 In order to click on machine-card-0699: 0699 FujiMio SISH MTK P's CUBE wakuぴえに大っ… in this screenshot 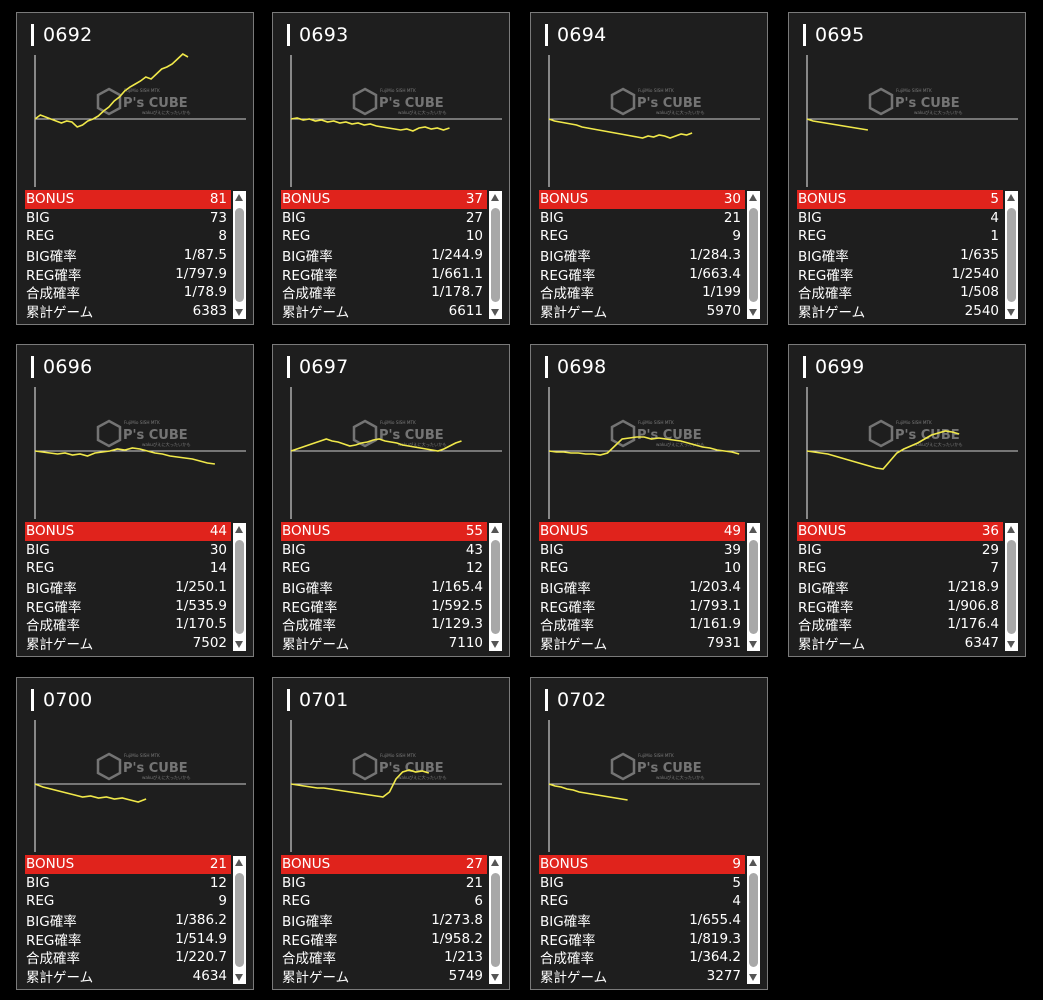, I will do `click(907, 500)`.